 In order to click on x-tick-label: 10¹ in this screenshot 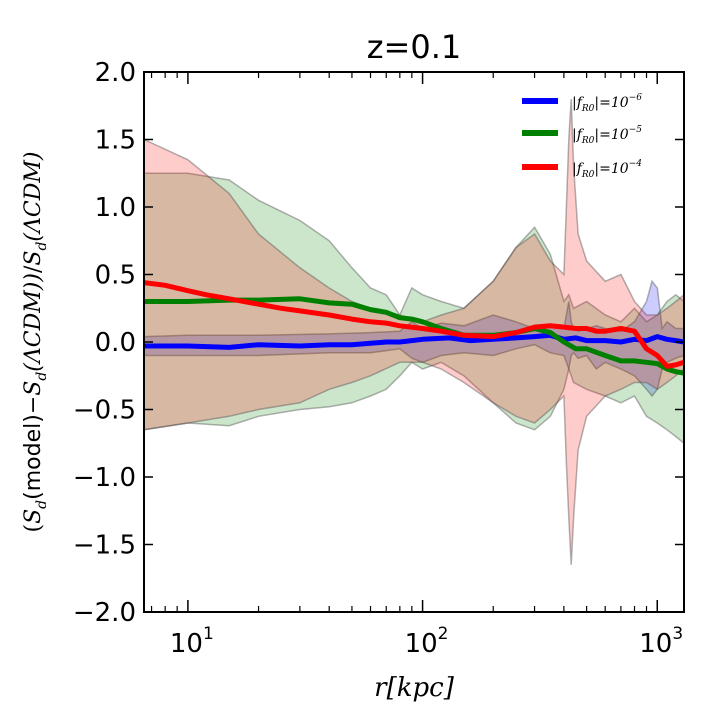, I will do `click(192, 641)`.